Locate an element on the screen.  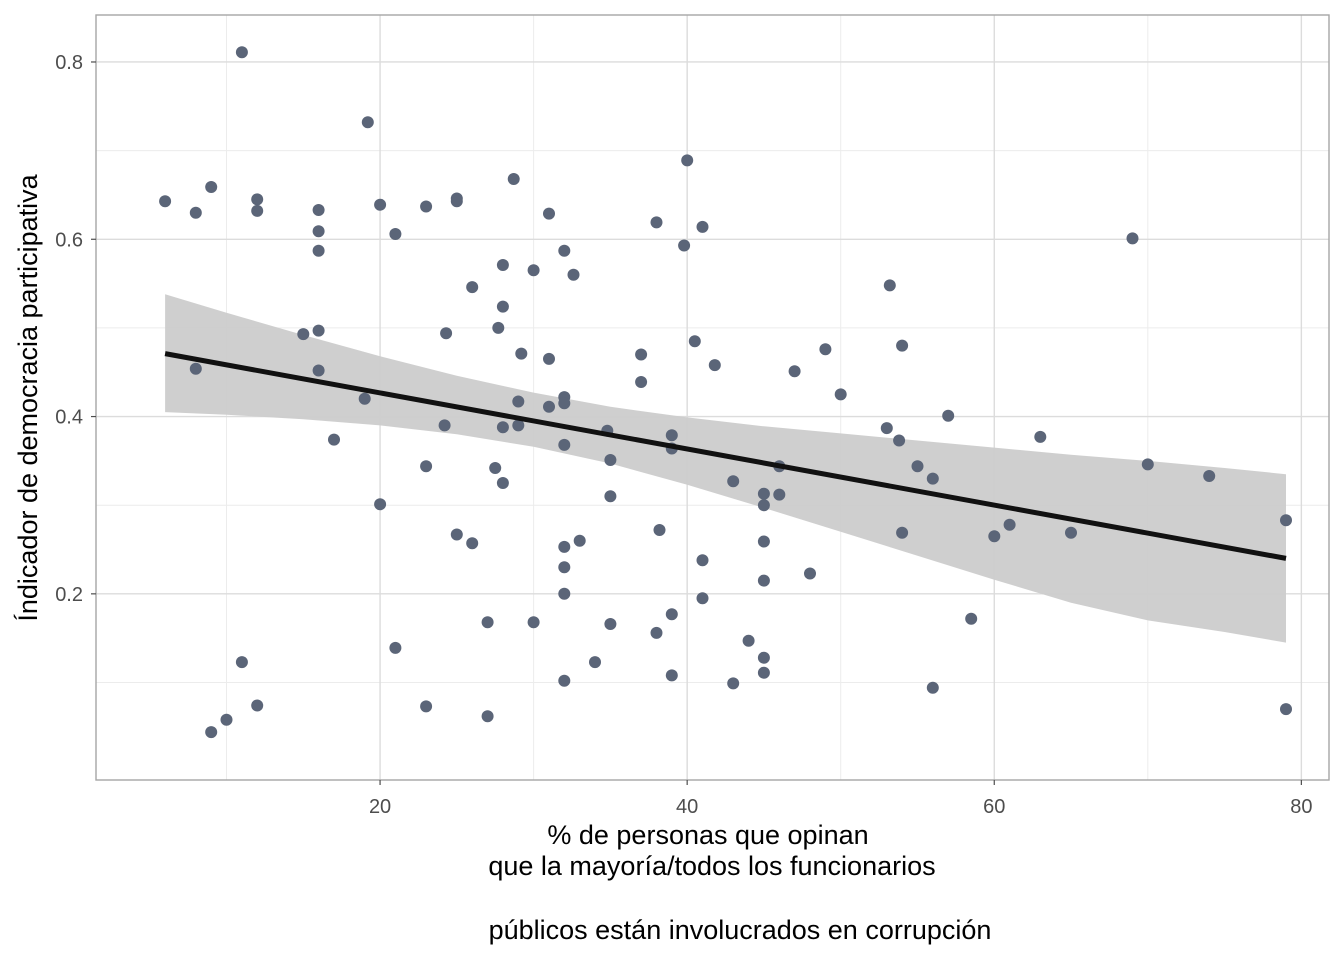
y-axis-title: Índicador de democracia participativa is located at coordinates (28, 397).